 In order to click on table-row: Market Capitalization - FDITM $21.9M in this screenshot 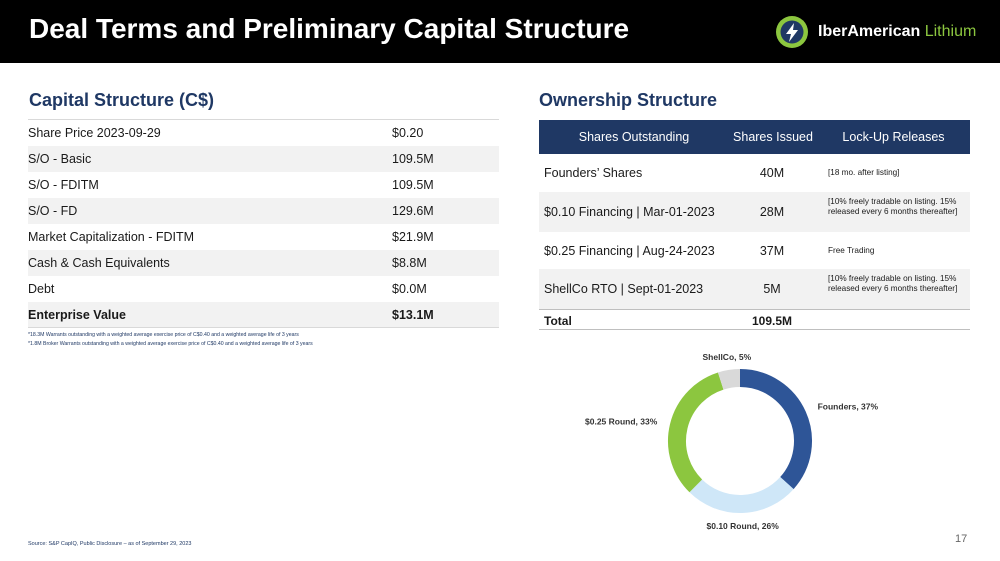, I will do `click(263, 237)`.